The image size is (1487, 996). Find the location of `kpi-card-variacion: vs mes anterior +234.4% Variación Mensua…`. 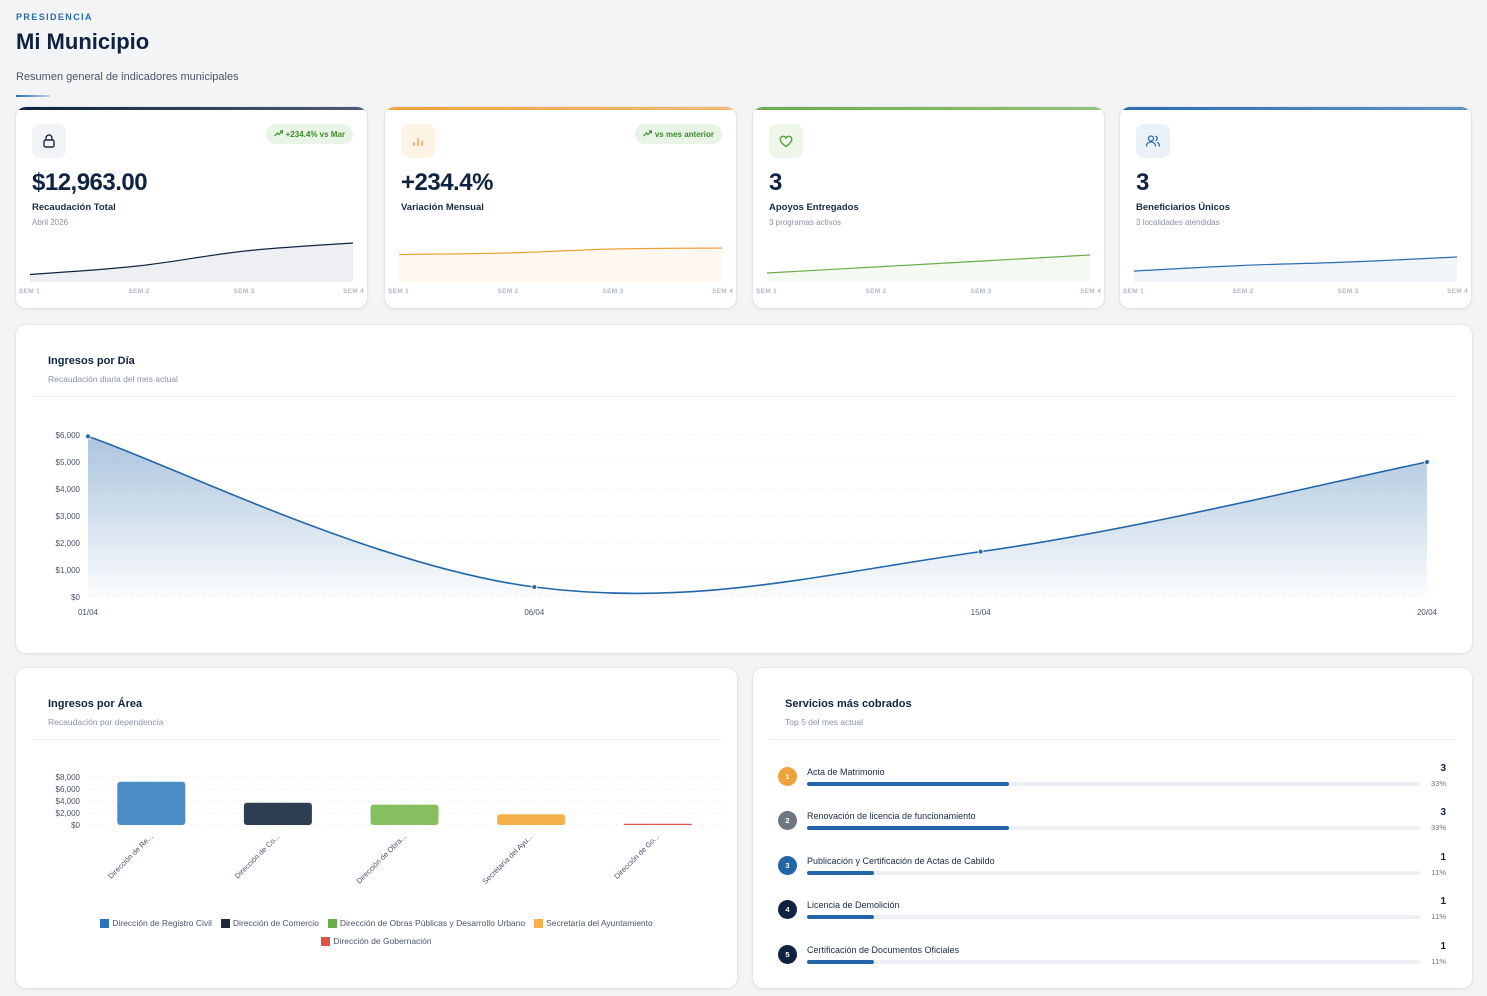

kpi-card-variacion: vs mes anterior +234.4% Variación Mensua… is located at coordinates (560, 207).